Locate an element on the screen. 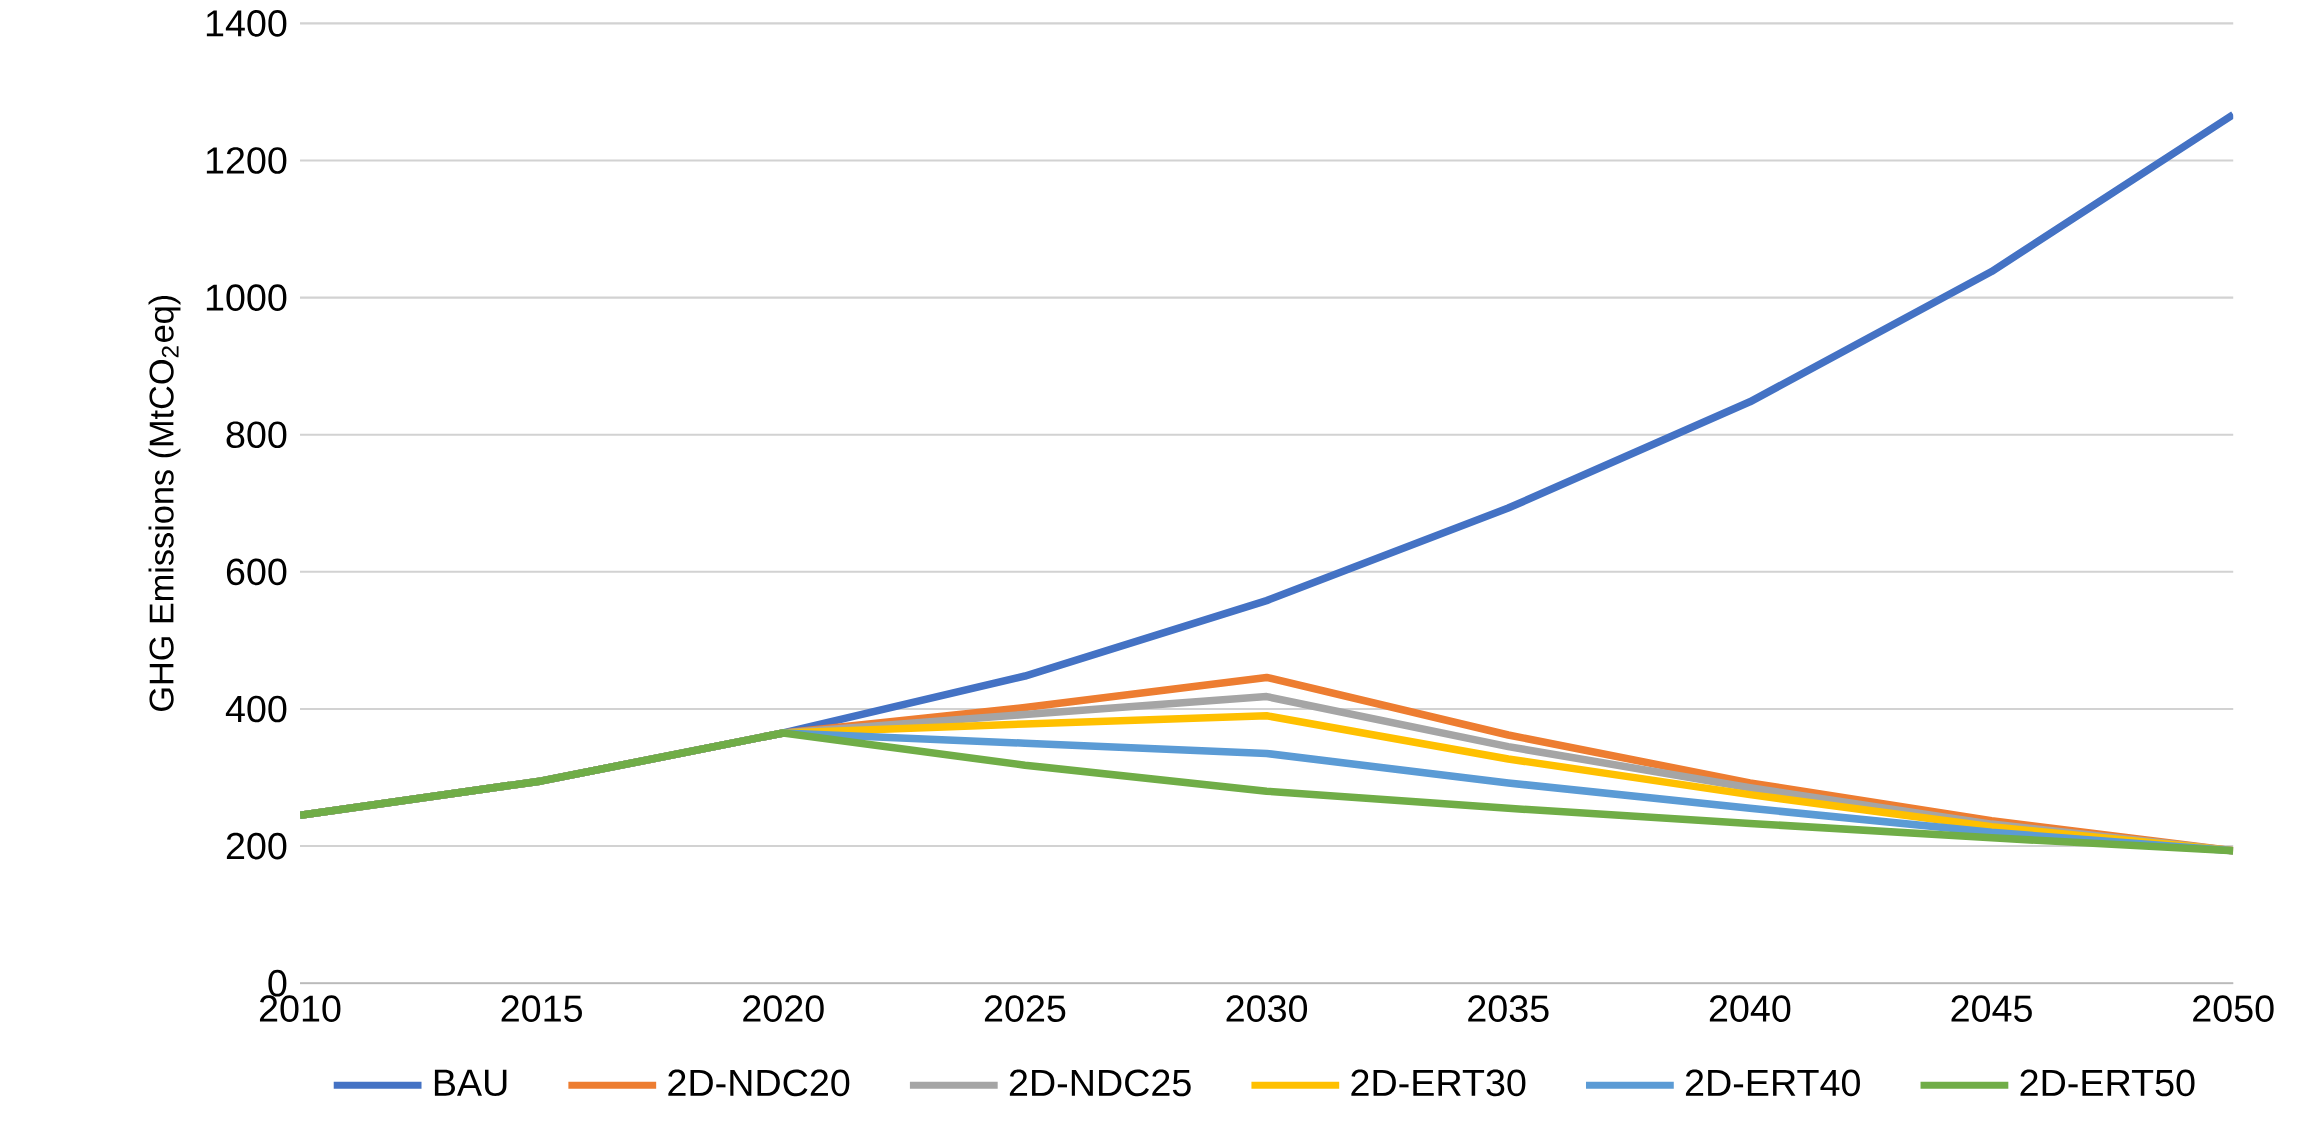 This screenshot has width=2321, height=1125. y-tick-label: 1000 is located at coordinates (246, 298).